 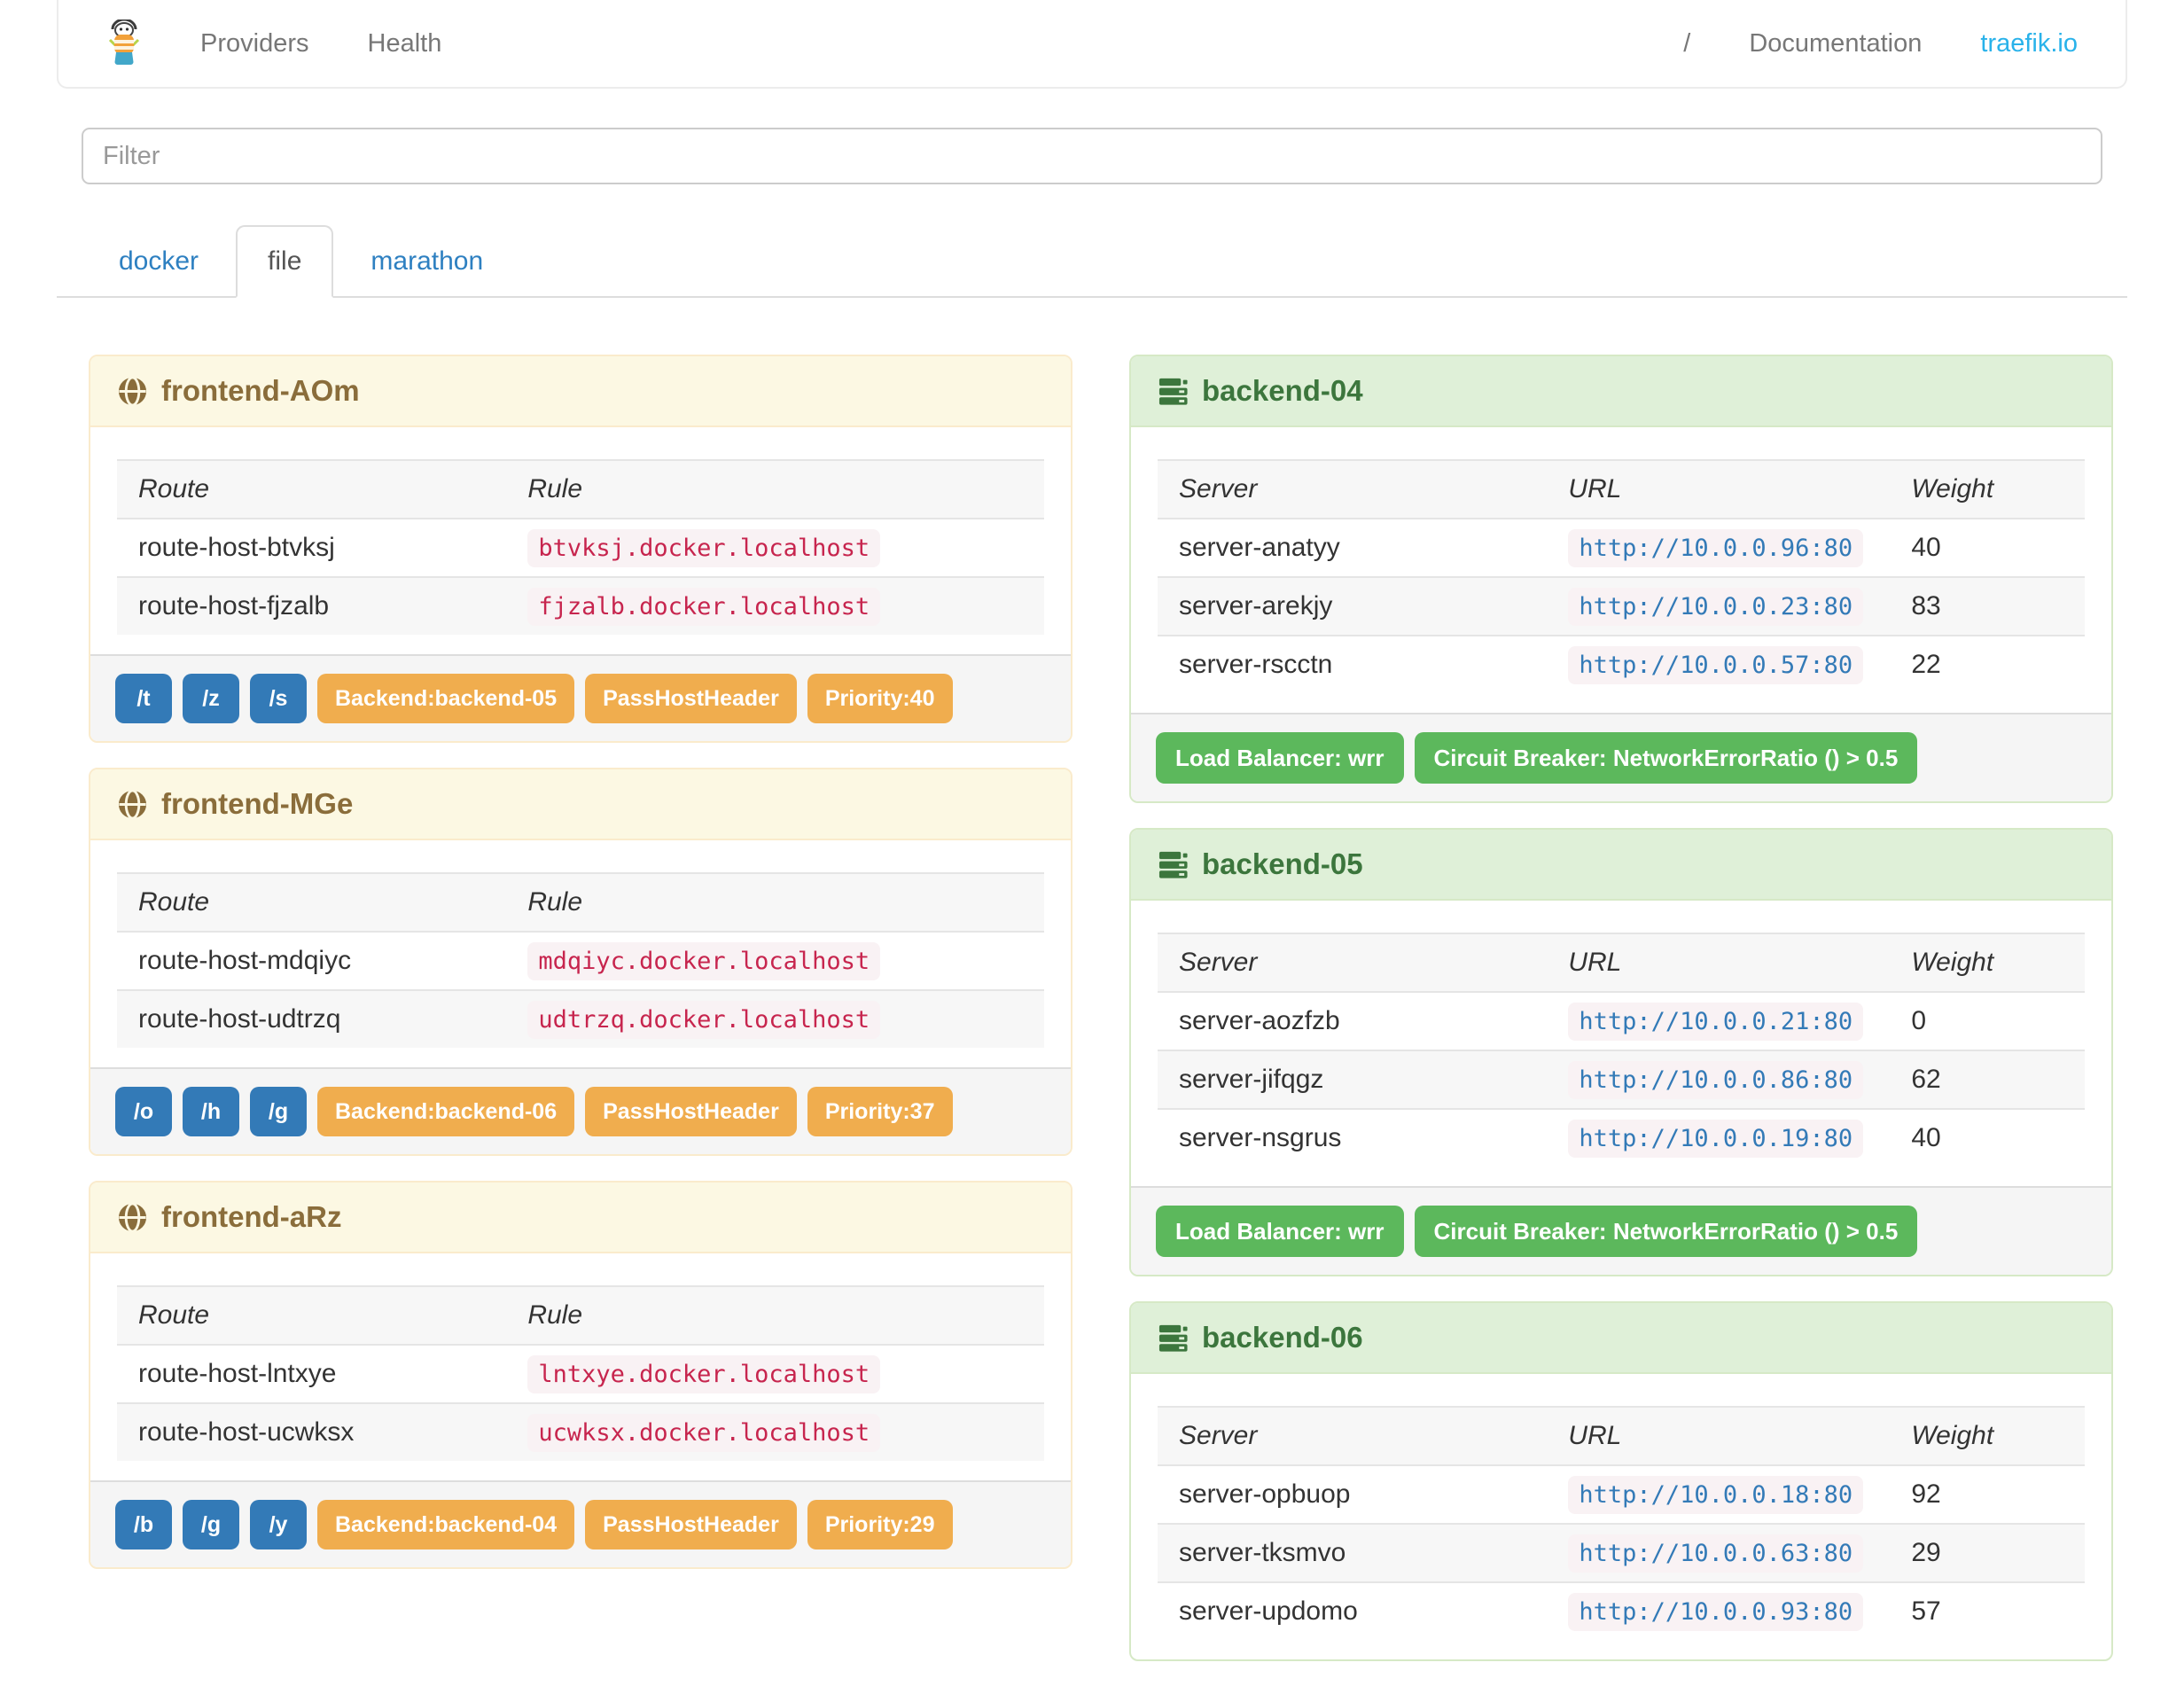 I want to click on frontend-tag-badge: Priority:40, so click(x=880, y=698).